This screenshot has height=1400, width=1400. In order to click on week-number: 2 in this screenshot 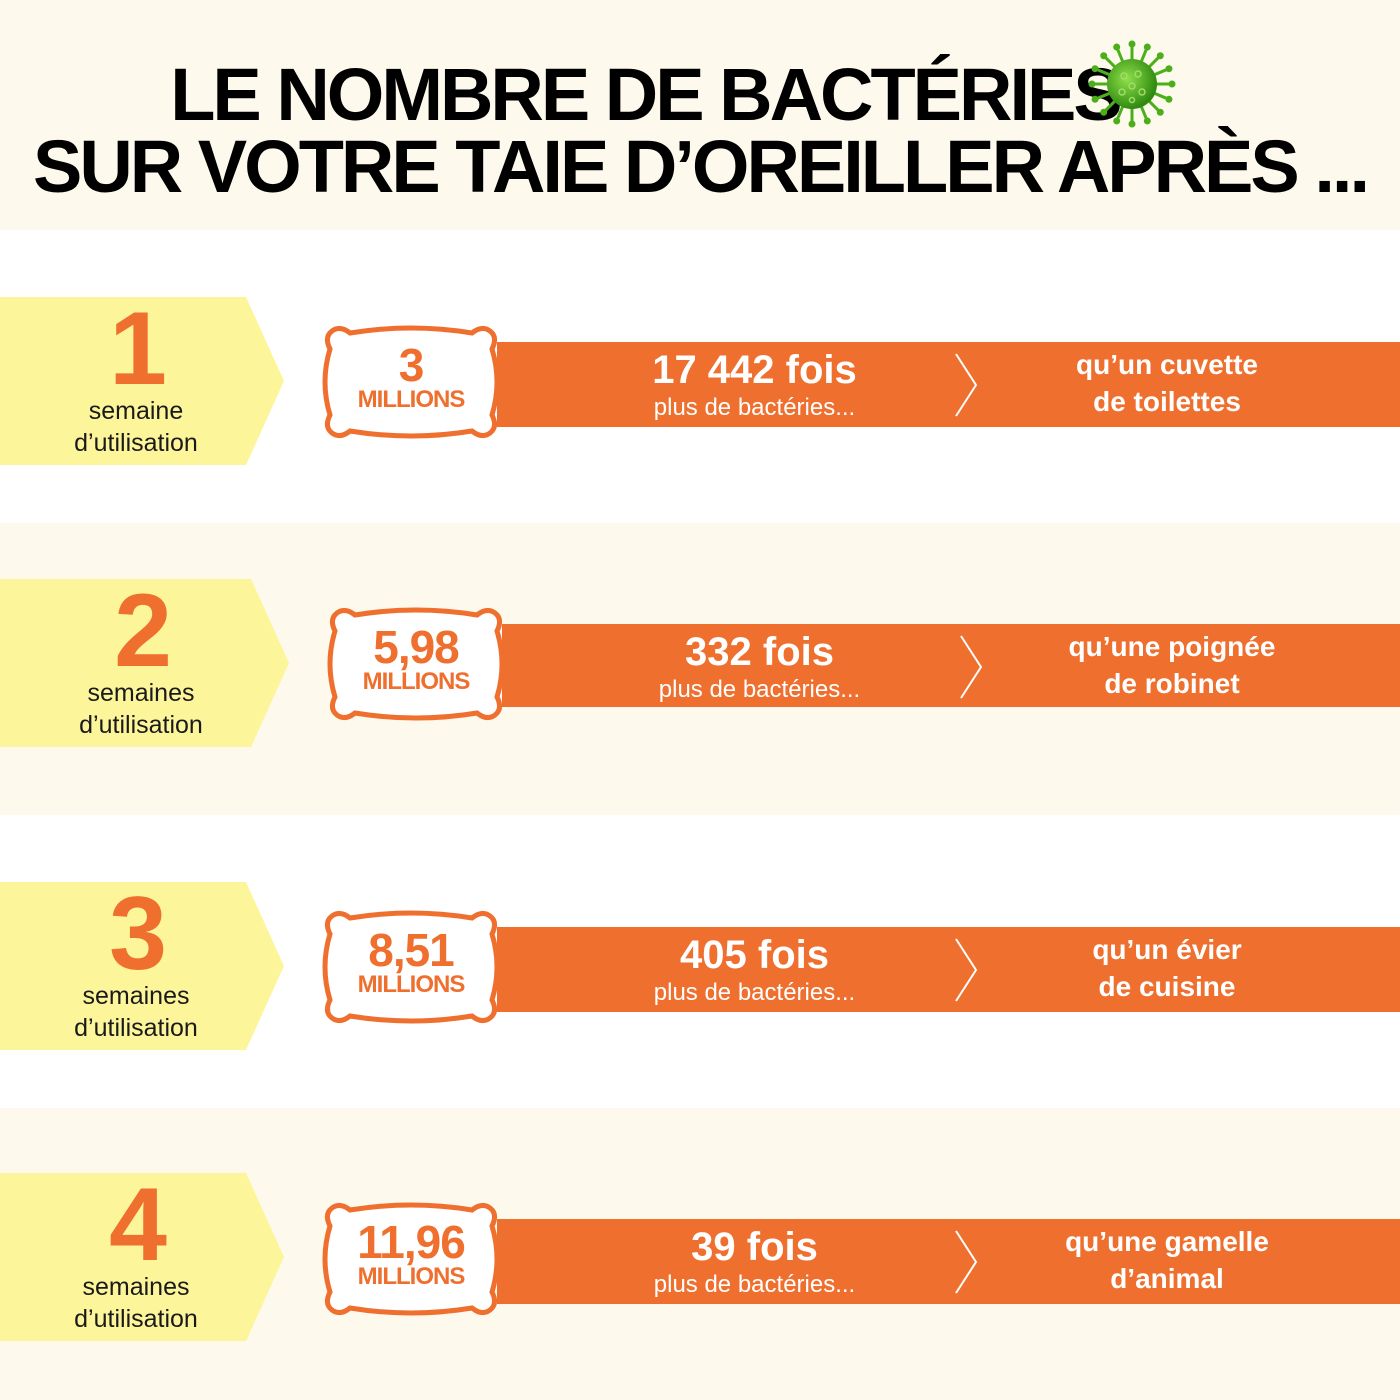, I will do `click(143, 631)`.